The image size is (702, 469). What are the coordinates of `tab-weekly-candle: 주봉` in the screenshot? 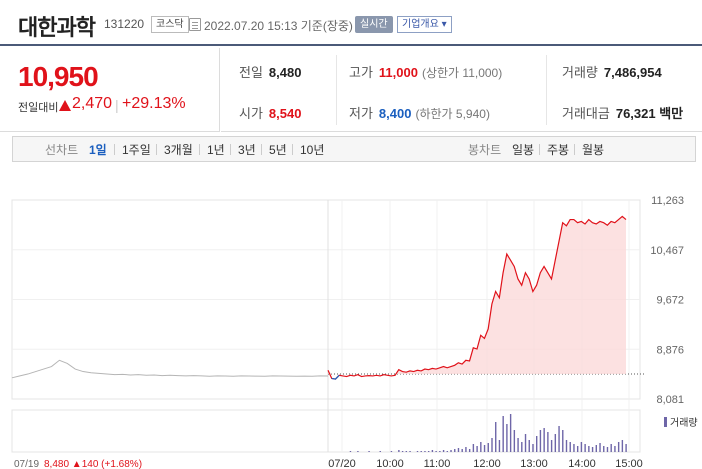 It's located at (558, 150).